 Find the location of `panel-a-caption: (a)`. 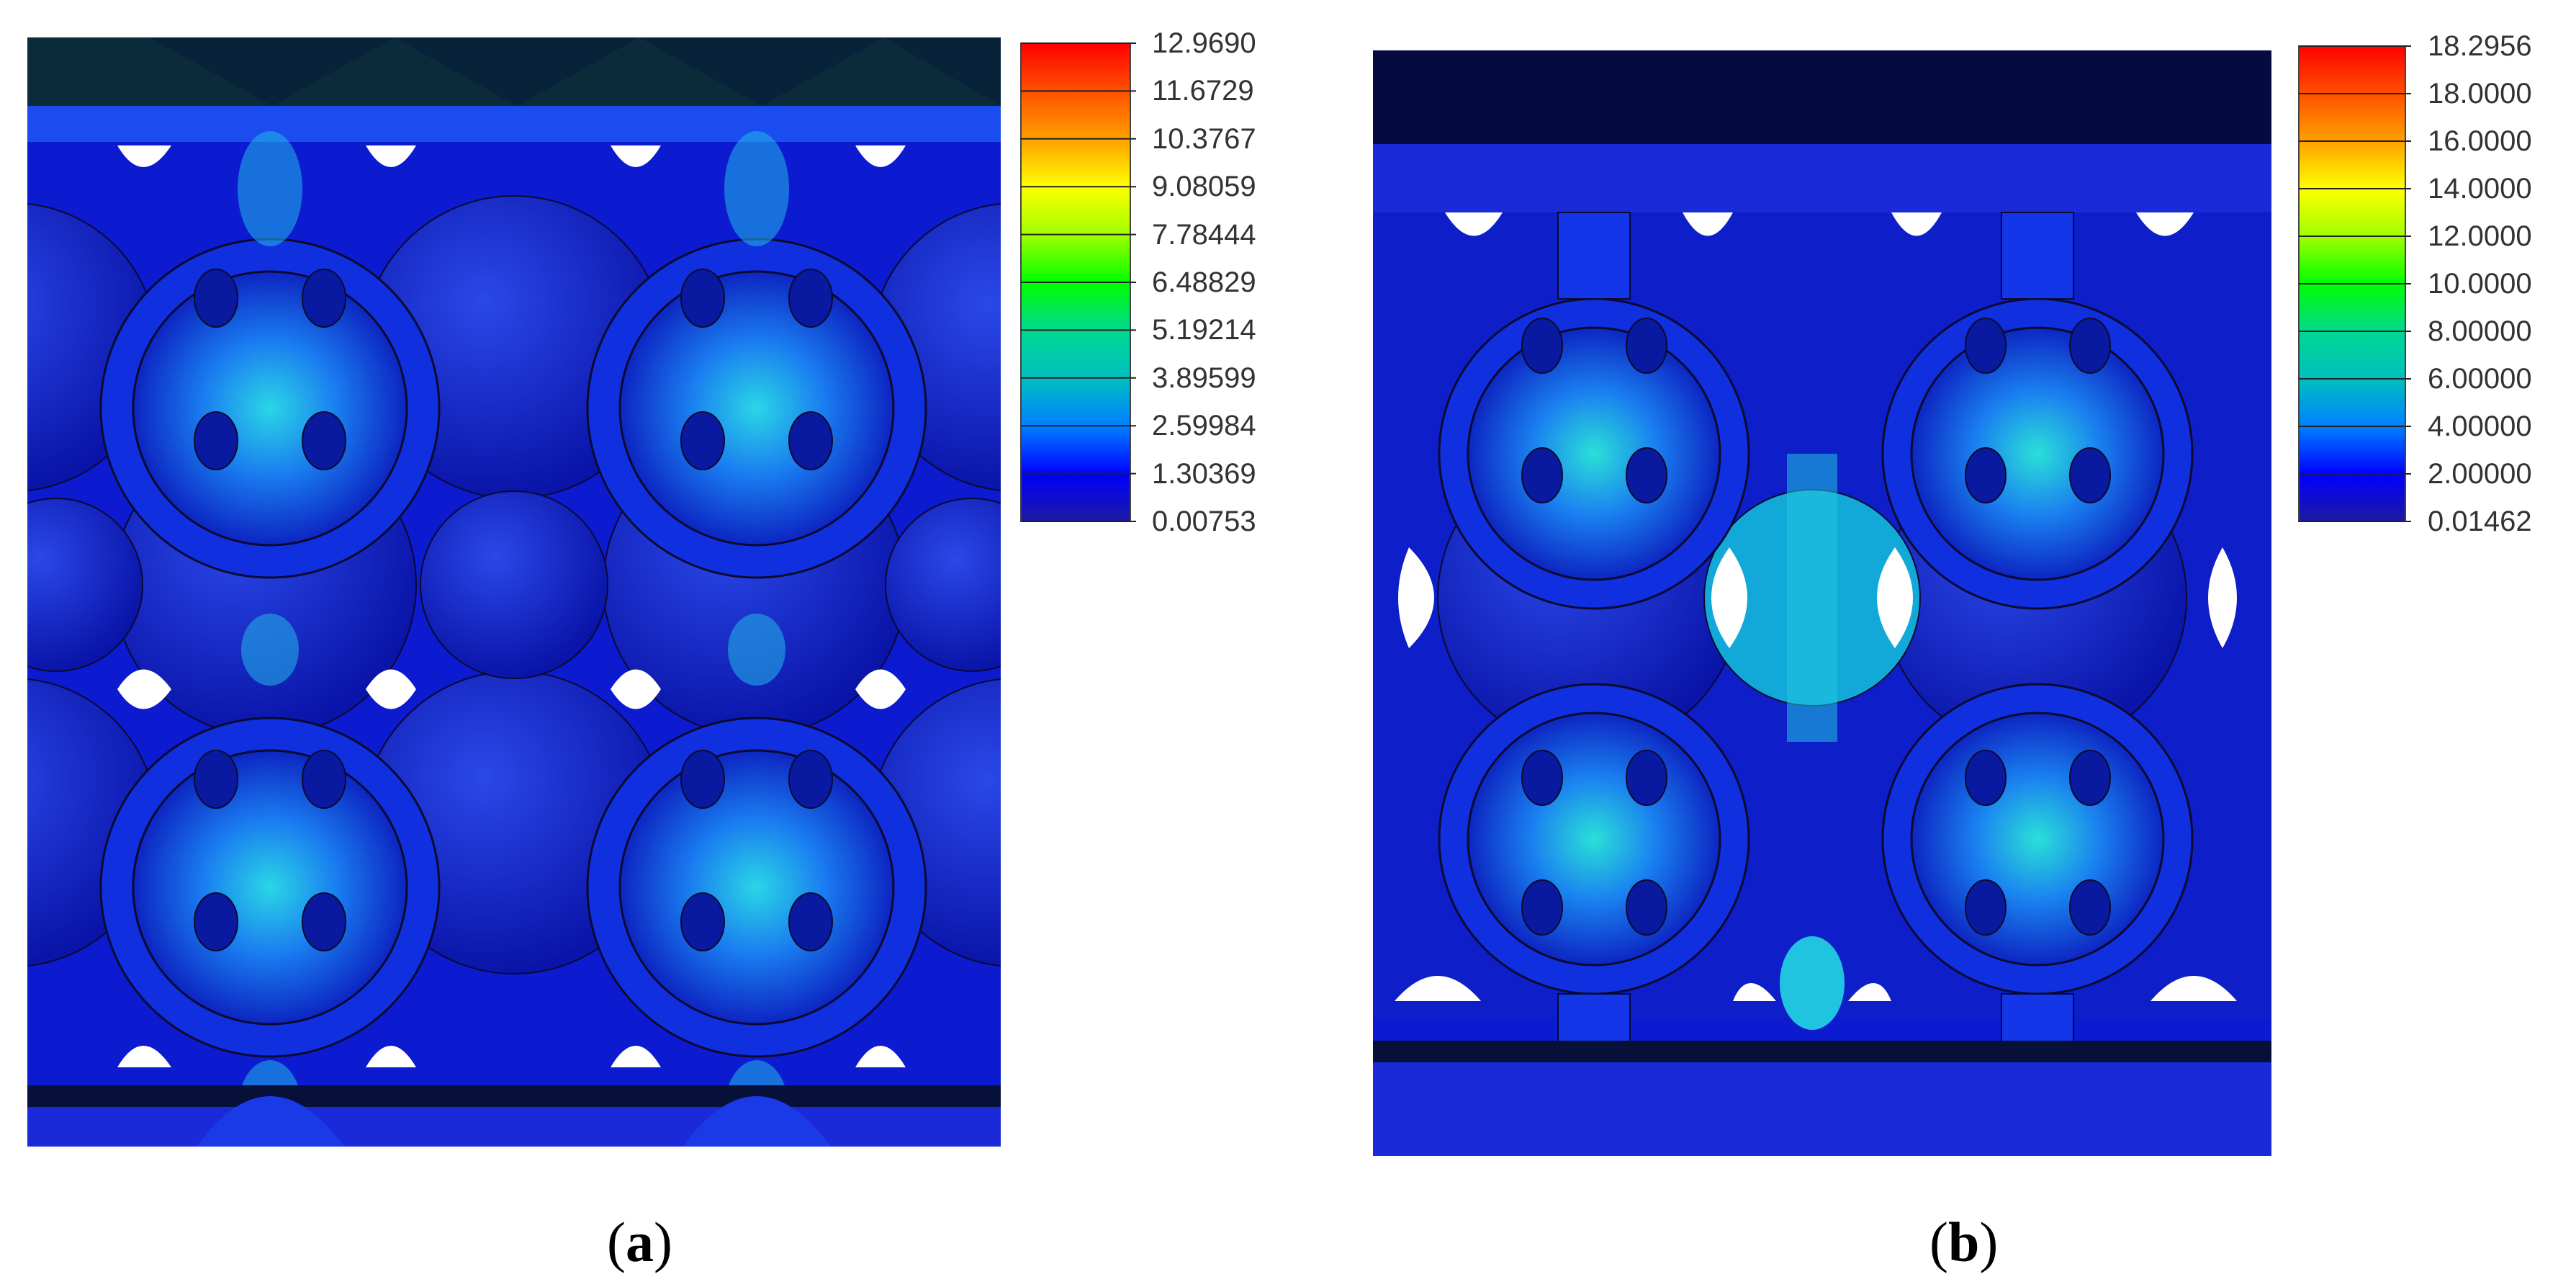

panel-a-caption: (a) is located at coordinates (639, 1242).